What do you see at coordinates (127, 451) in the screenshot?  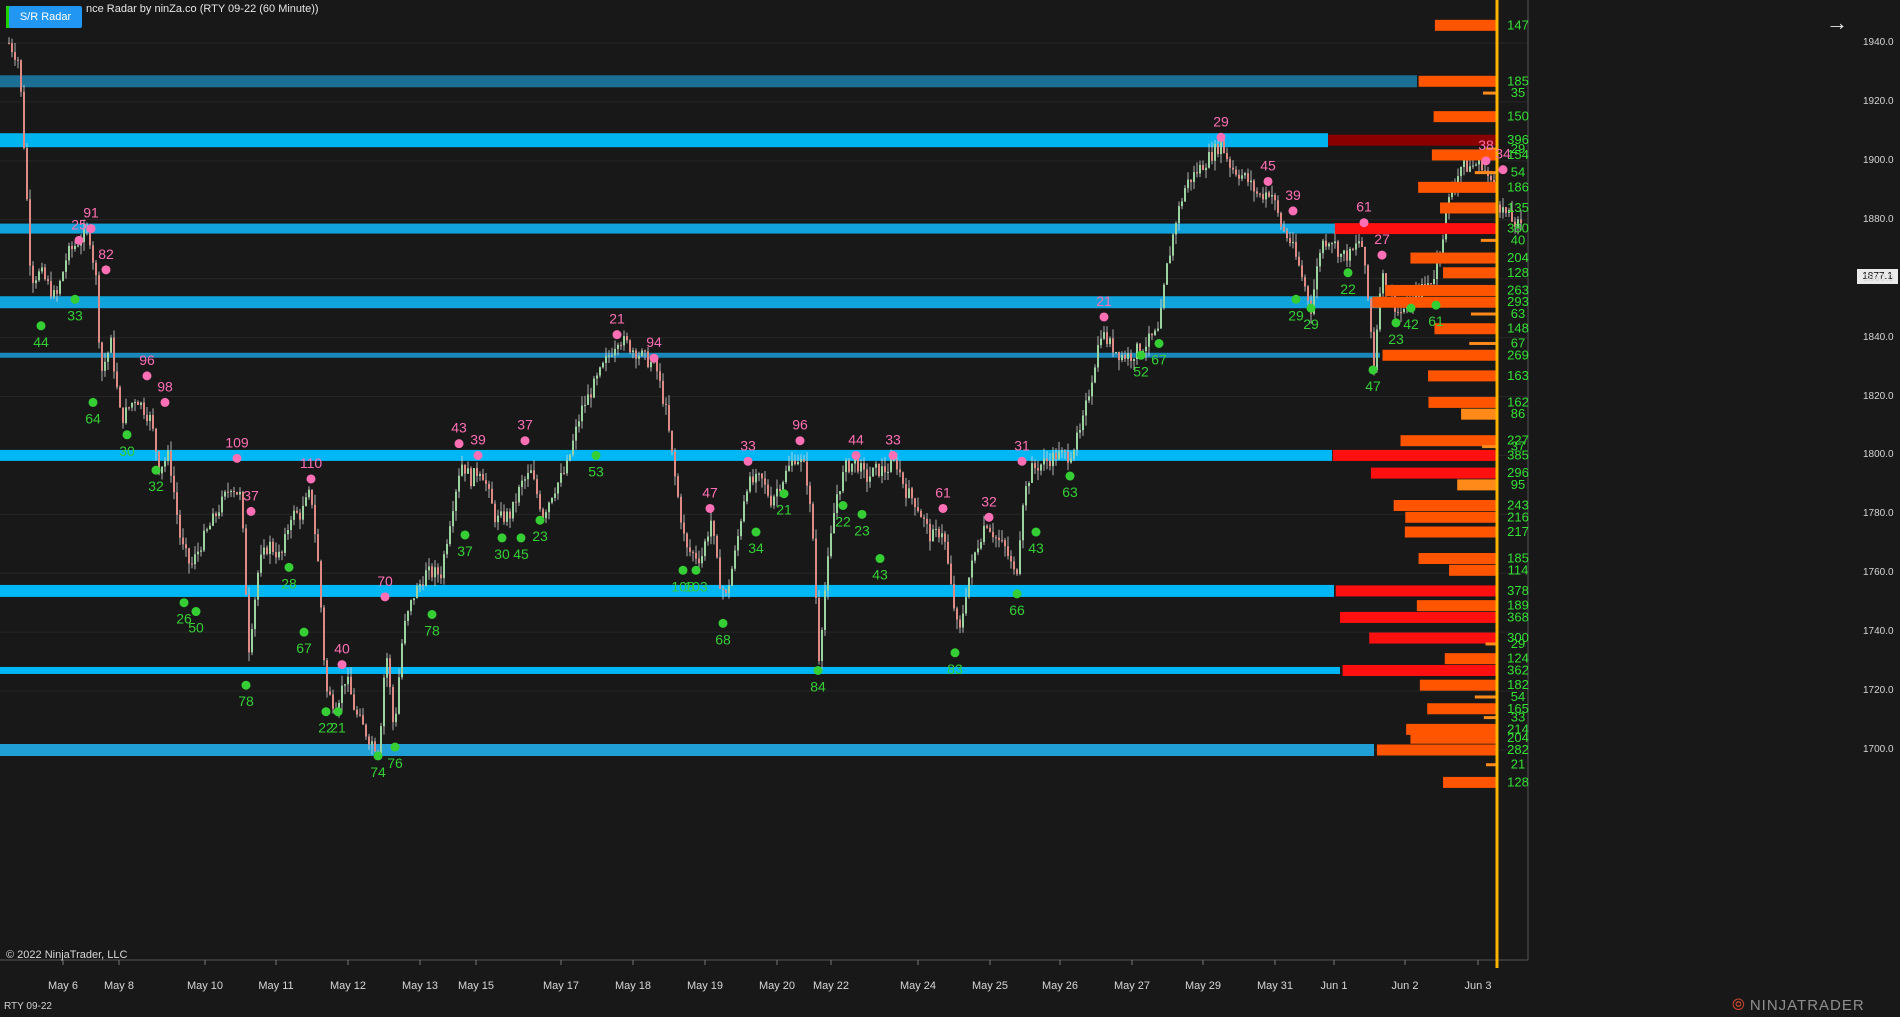 I see `support-marker-label: 30` at bounding box center [127, 451].